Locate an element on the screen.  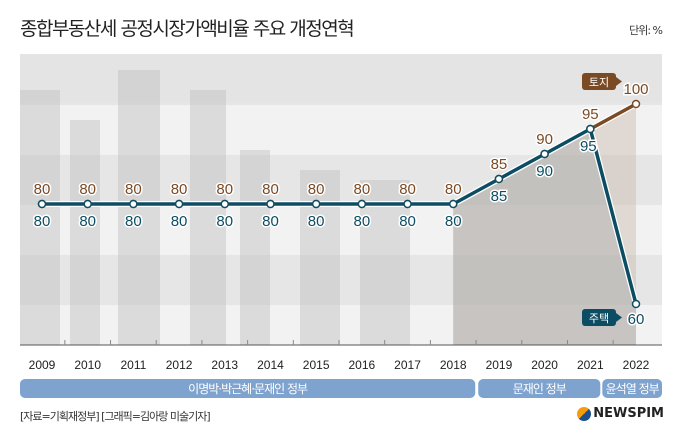
x-tick-label: 2016 is located at coordinates (361, 365).